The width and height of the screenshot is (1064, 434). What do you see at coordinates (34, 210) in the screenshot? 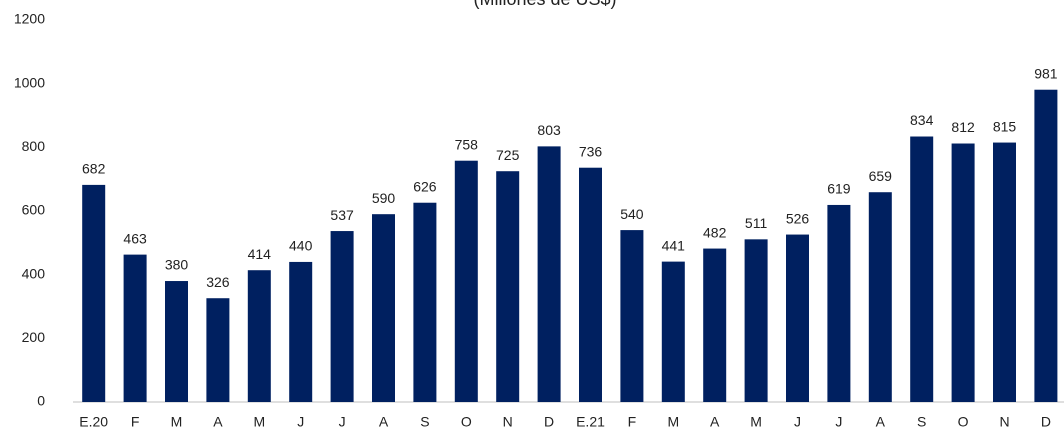
I see `y-tick-label: 600` at bounding box center [34, 210].